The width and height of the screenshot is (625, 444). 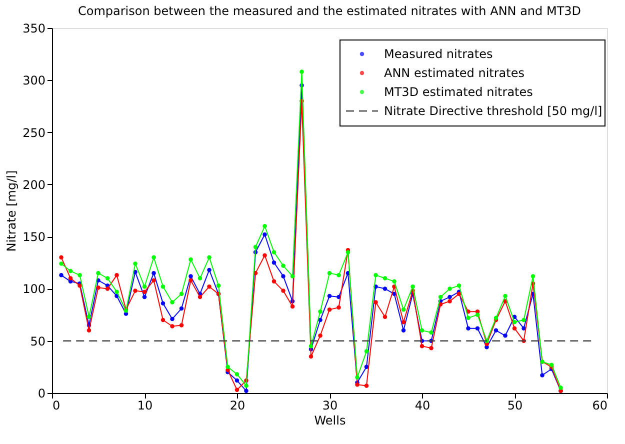 What do you see at coordinates (34, 237) in the screenshot?
I see `y-tick-label: 150` at bounding box center [34, 237].